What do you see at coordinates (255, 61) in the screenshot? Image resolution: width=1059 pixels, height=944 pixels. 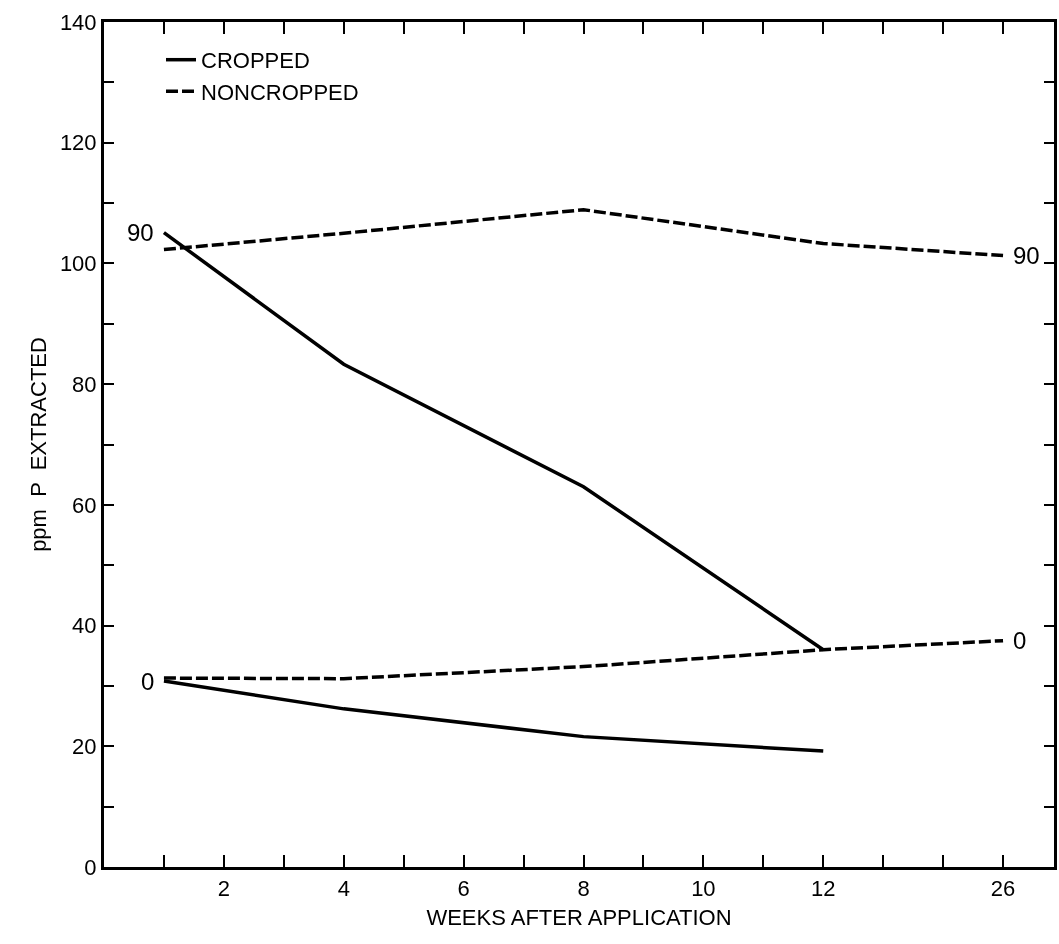 I see `legend-label: CROPPED` at bounding box center [255, 61].